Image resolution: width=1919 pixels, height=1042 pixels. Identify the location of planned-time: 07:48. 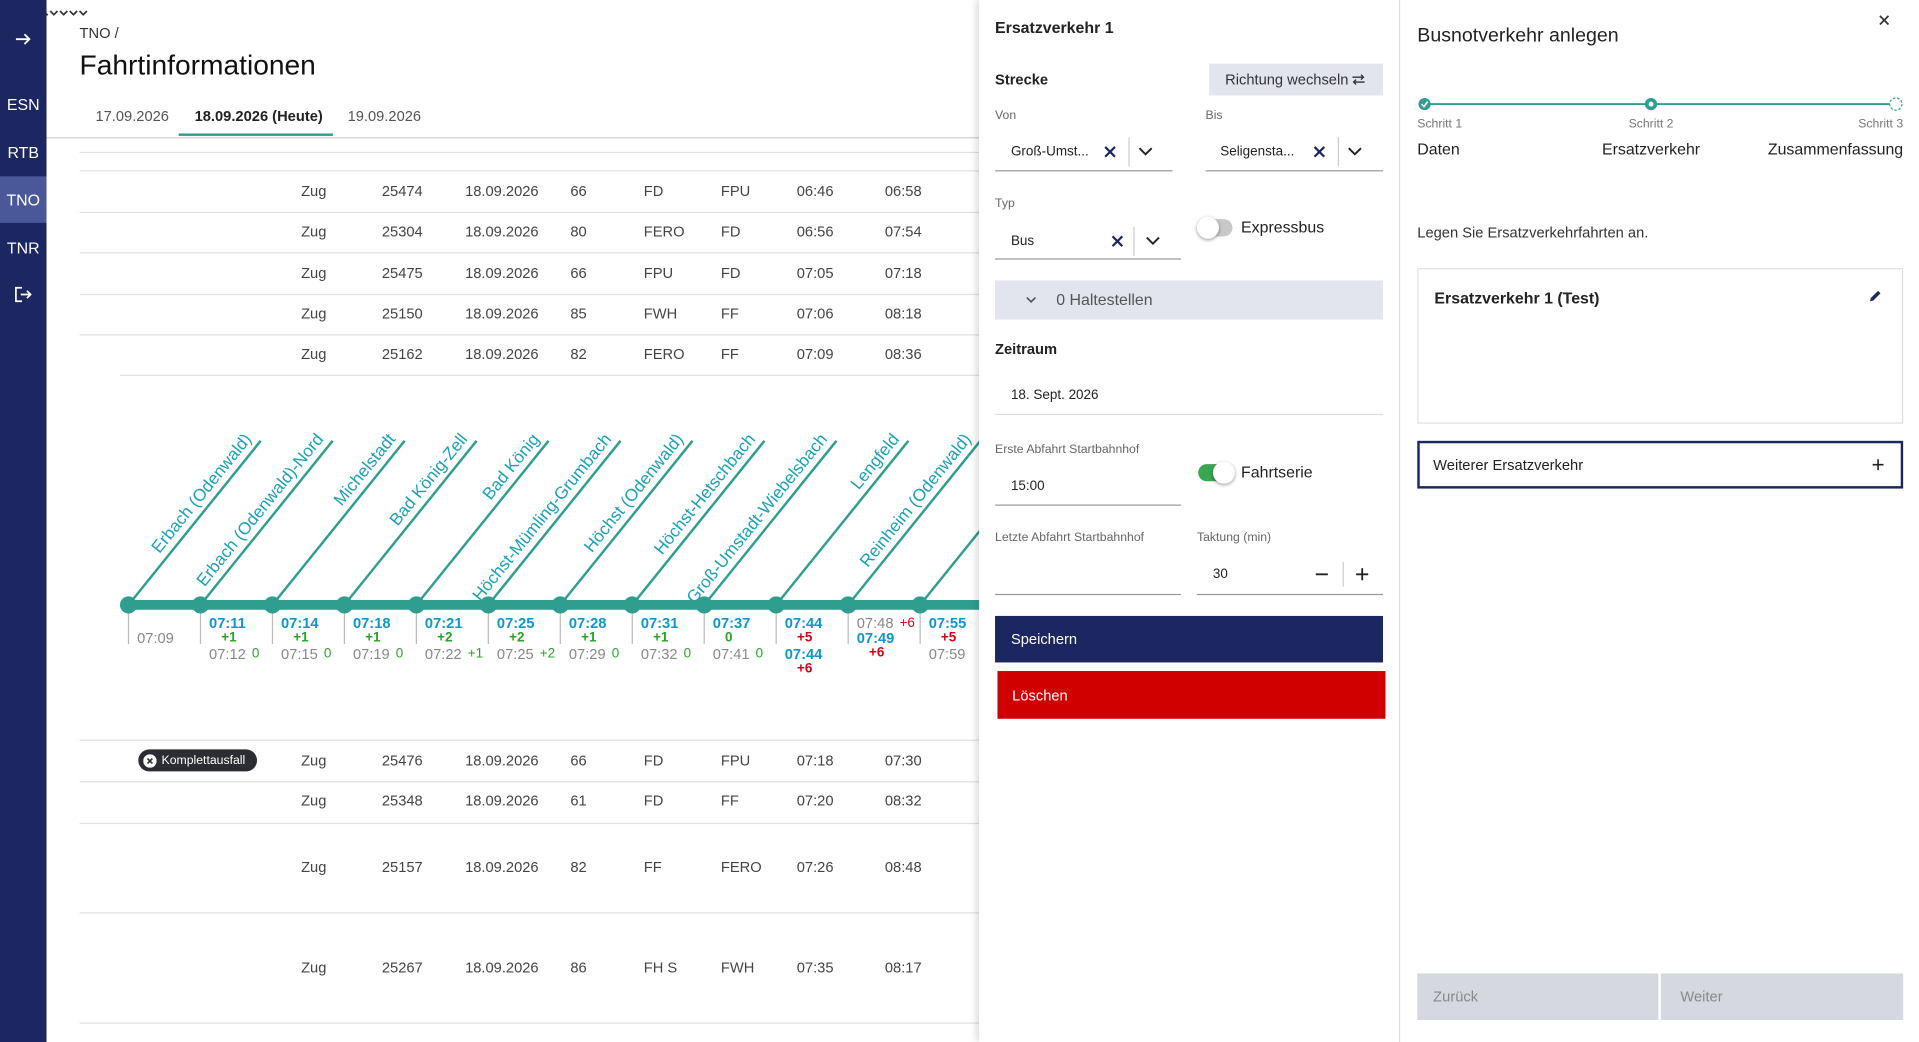
(875, 623).